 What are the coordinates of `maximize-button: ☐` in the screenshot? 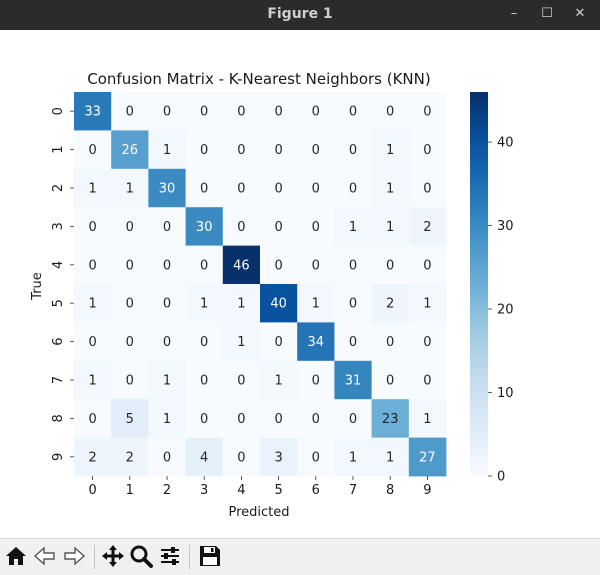 It's located at (547, 13).